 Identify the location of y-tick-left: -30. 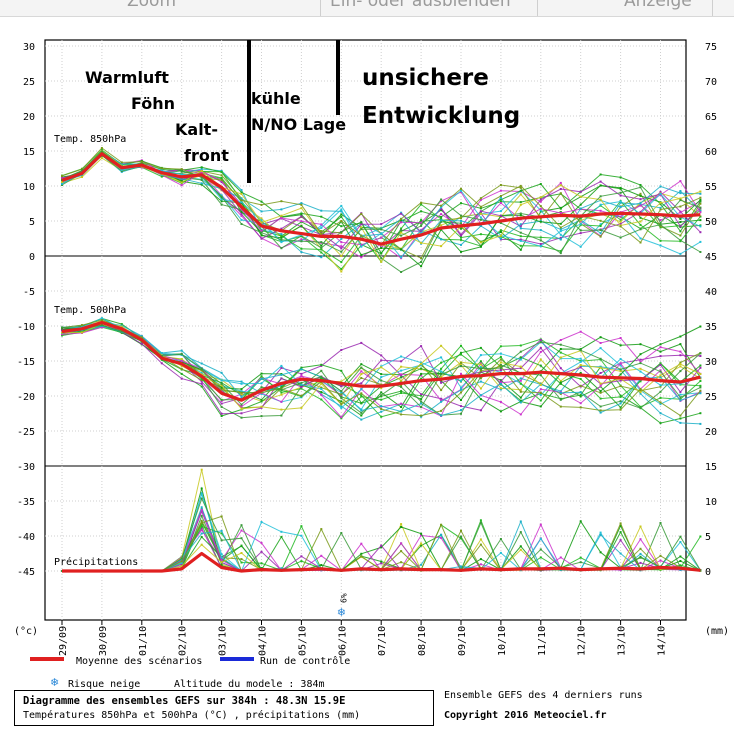
(26, 467).